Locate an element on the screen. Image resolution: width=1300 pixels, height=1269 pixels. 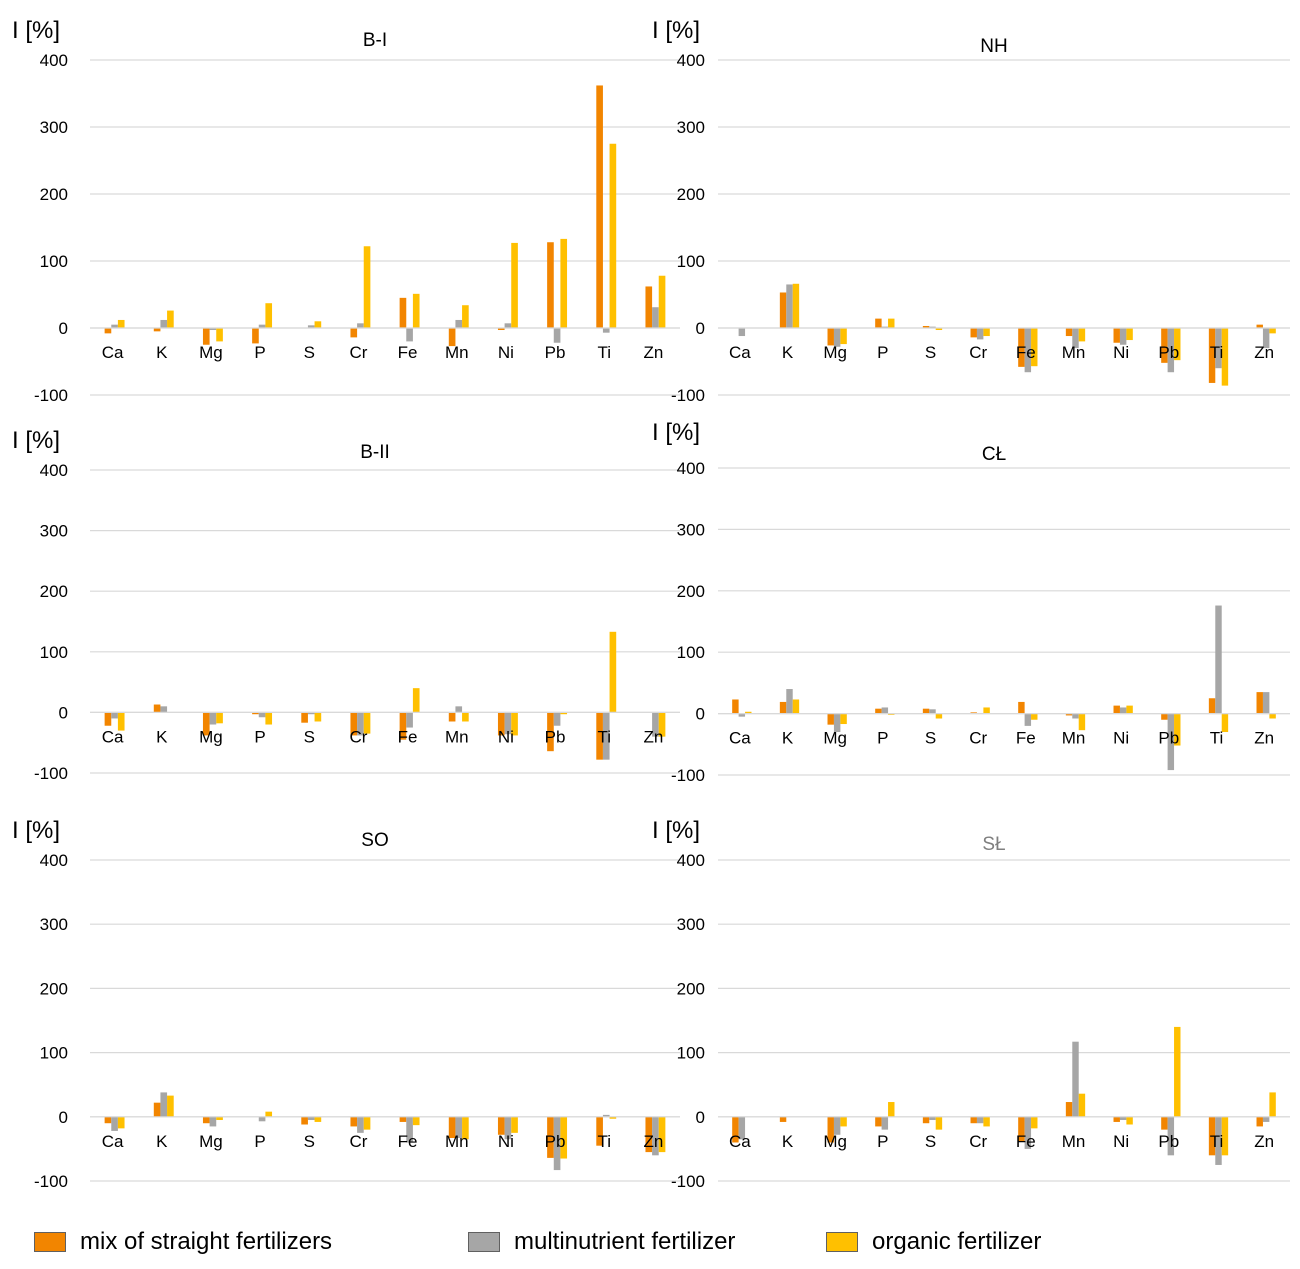
y-tick-label: 100 is located at coordinates (54, 261).